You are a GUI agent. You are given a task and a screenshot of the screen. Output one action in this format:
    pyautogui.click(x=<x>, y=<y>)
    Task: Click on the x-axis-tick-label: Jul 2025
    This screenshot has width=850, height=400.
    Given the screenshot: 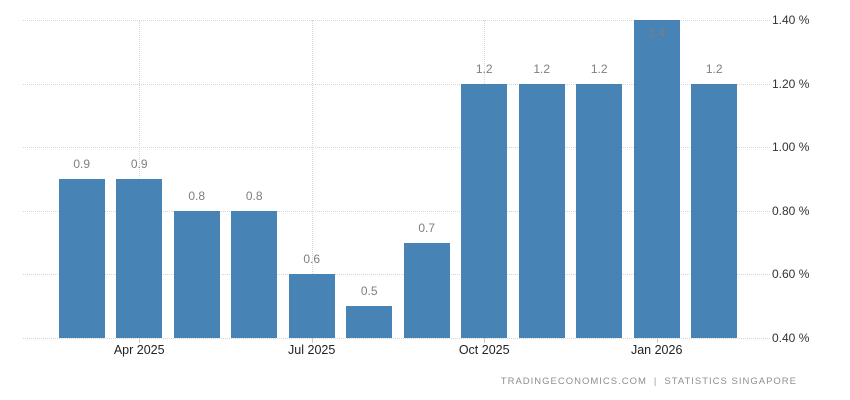 What is the action you would take?
    pyautogui.click(x=312, y=350)
    